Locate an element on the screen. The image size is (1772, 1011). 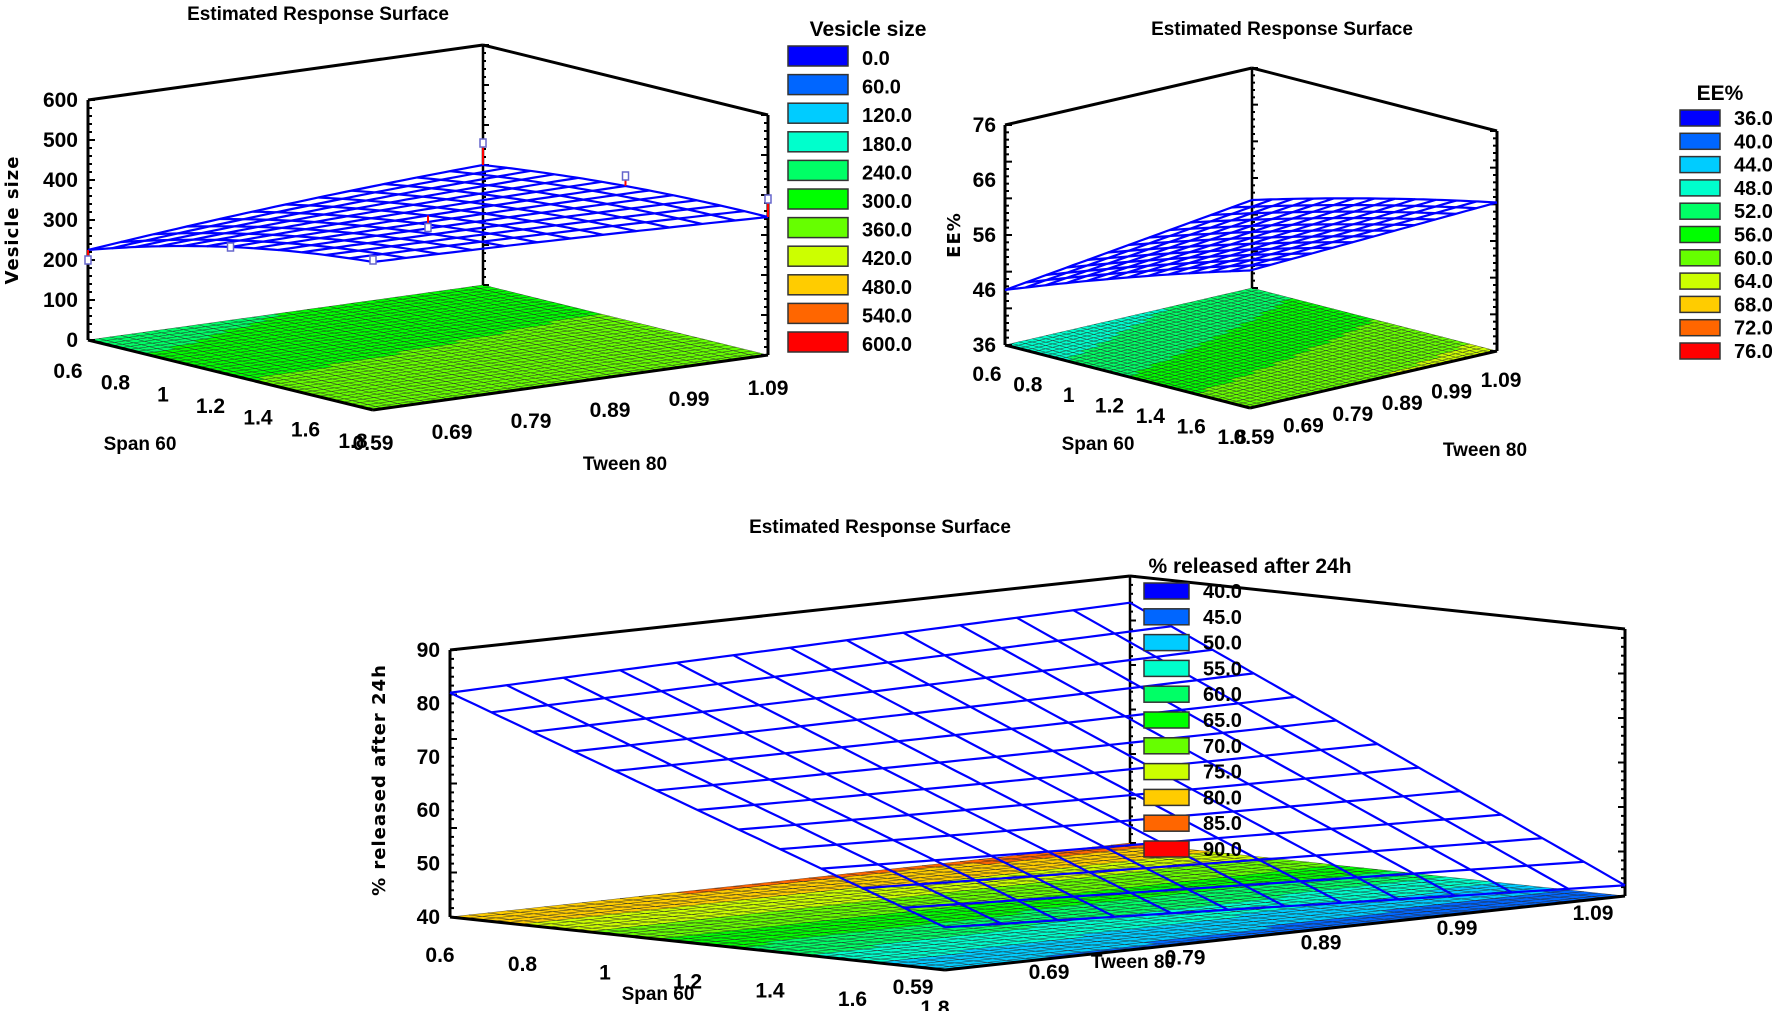
x-tick-label: 1 is located at coordinates (1069, 395).